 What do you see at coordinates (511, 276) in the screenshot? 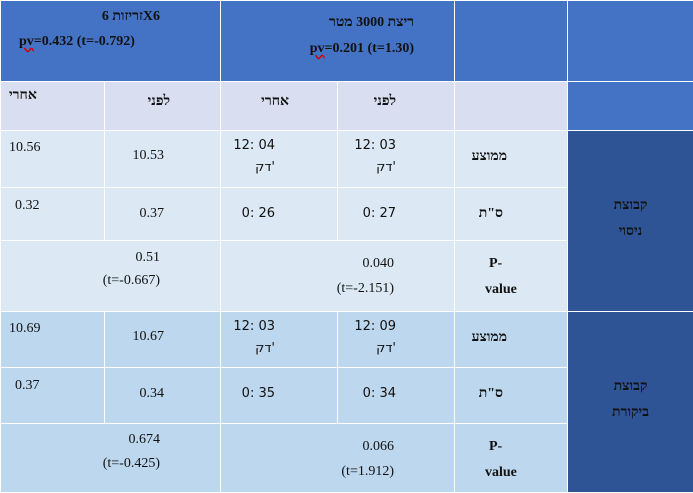
I see `row-label-exp-pvalue: P- value` at bounding box center [511, 276].